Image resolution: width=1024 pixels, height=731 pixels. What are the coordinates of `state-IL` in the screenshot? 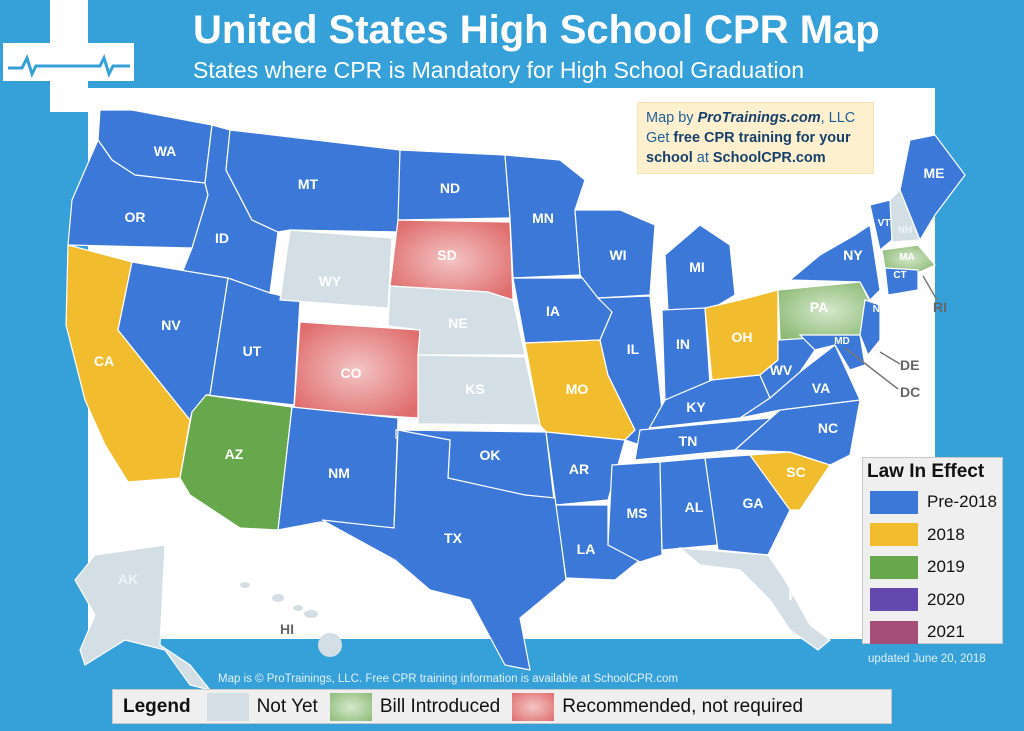 It's located at (629, 370).